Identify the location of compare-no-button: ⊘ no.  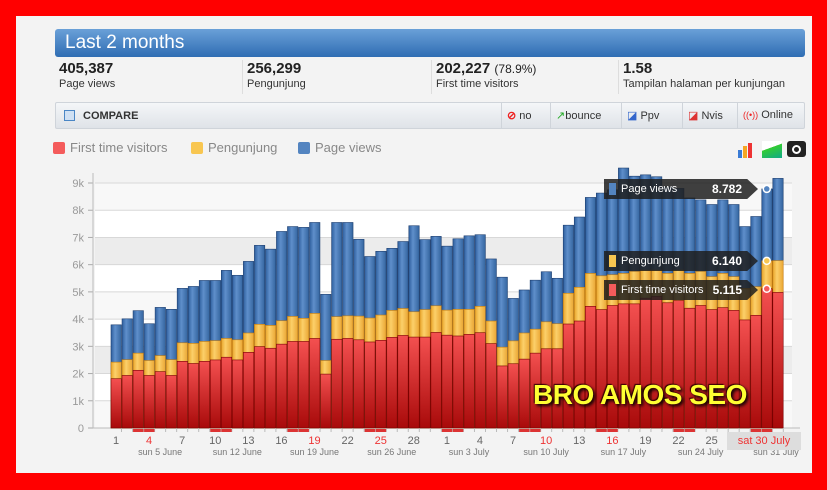
(528, 115).